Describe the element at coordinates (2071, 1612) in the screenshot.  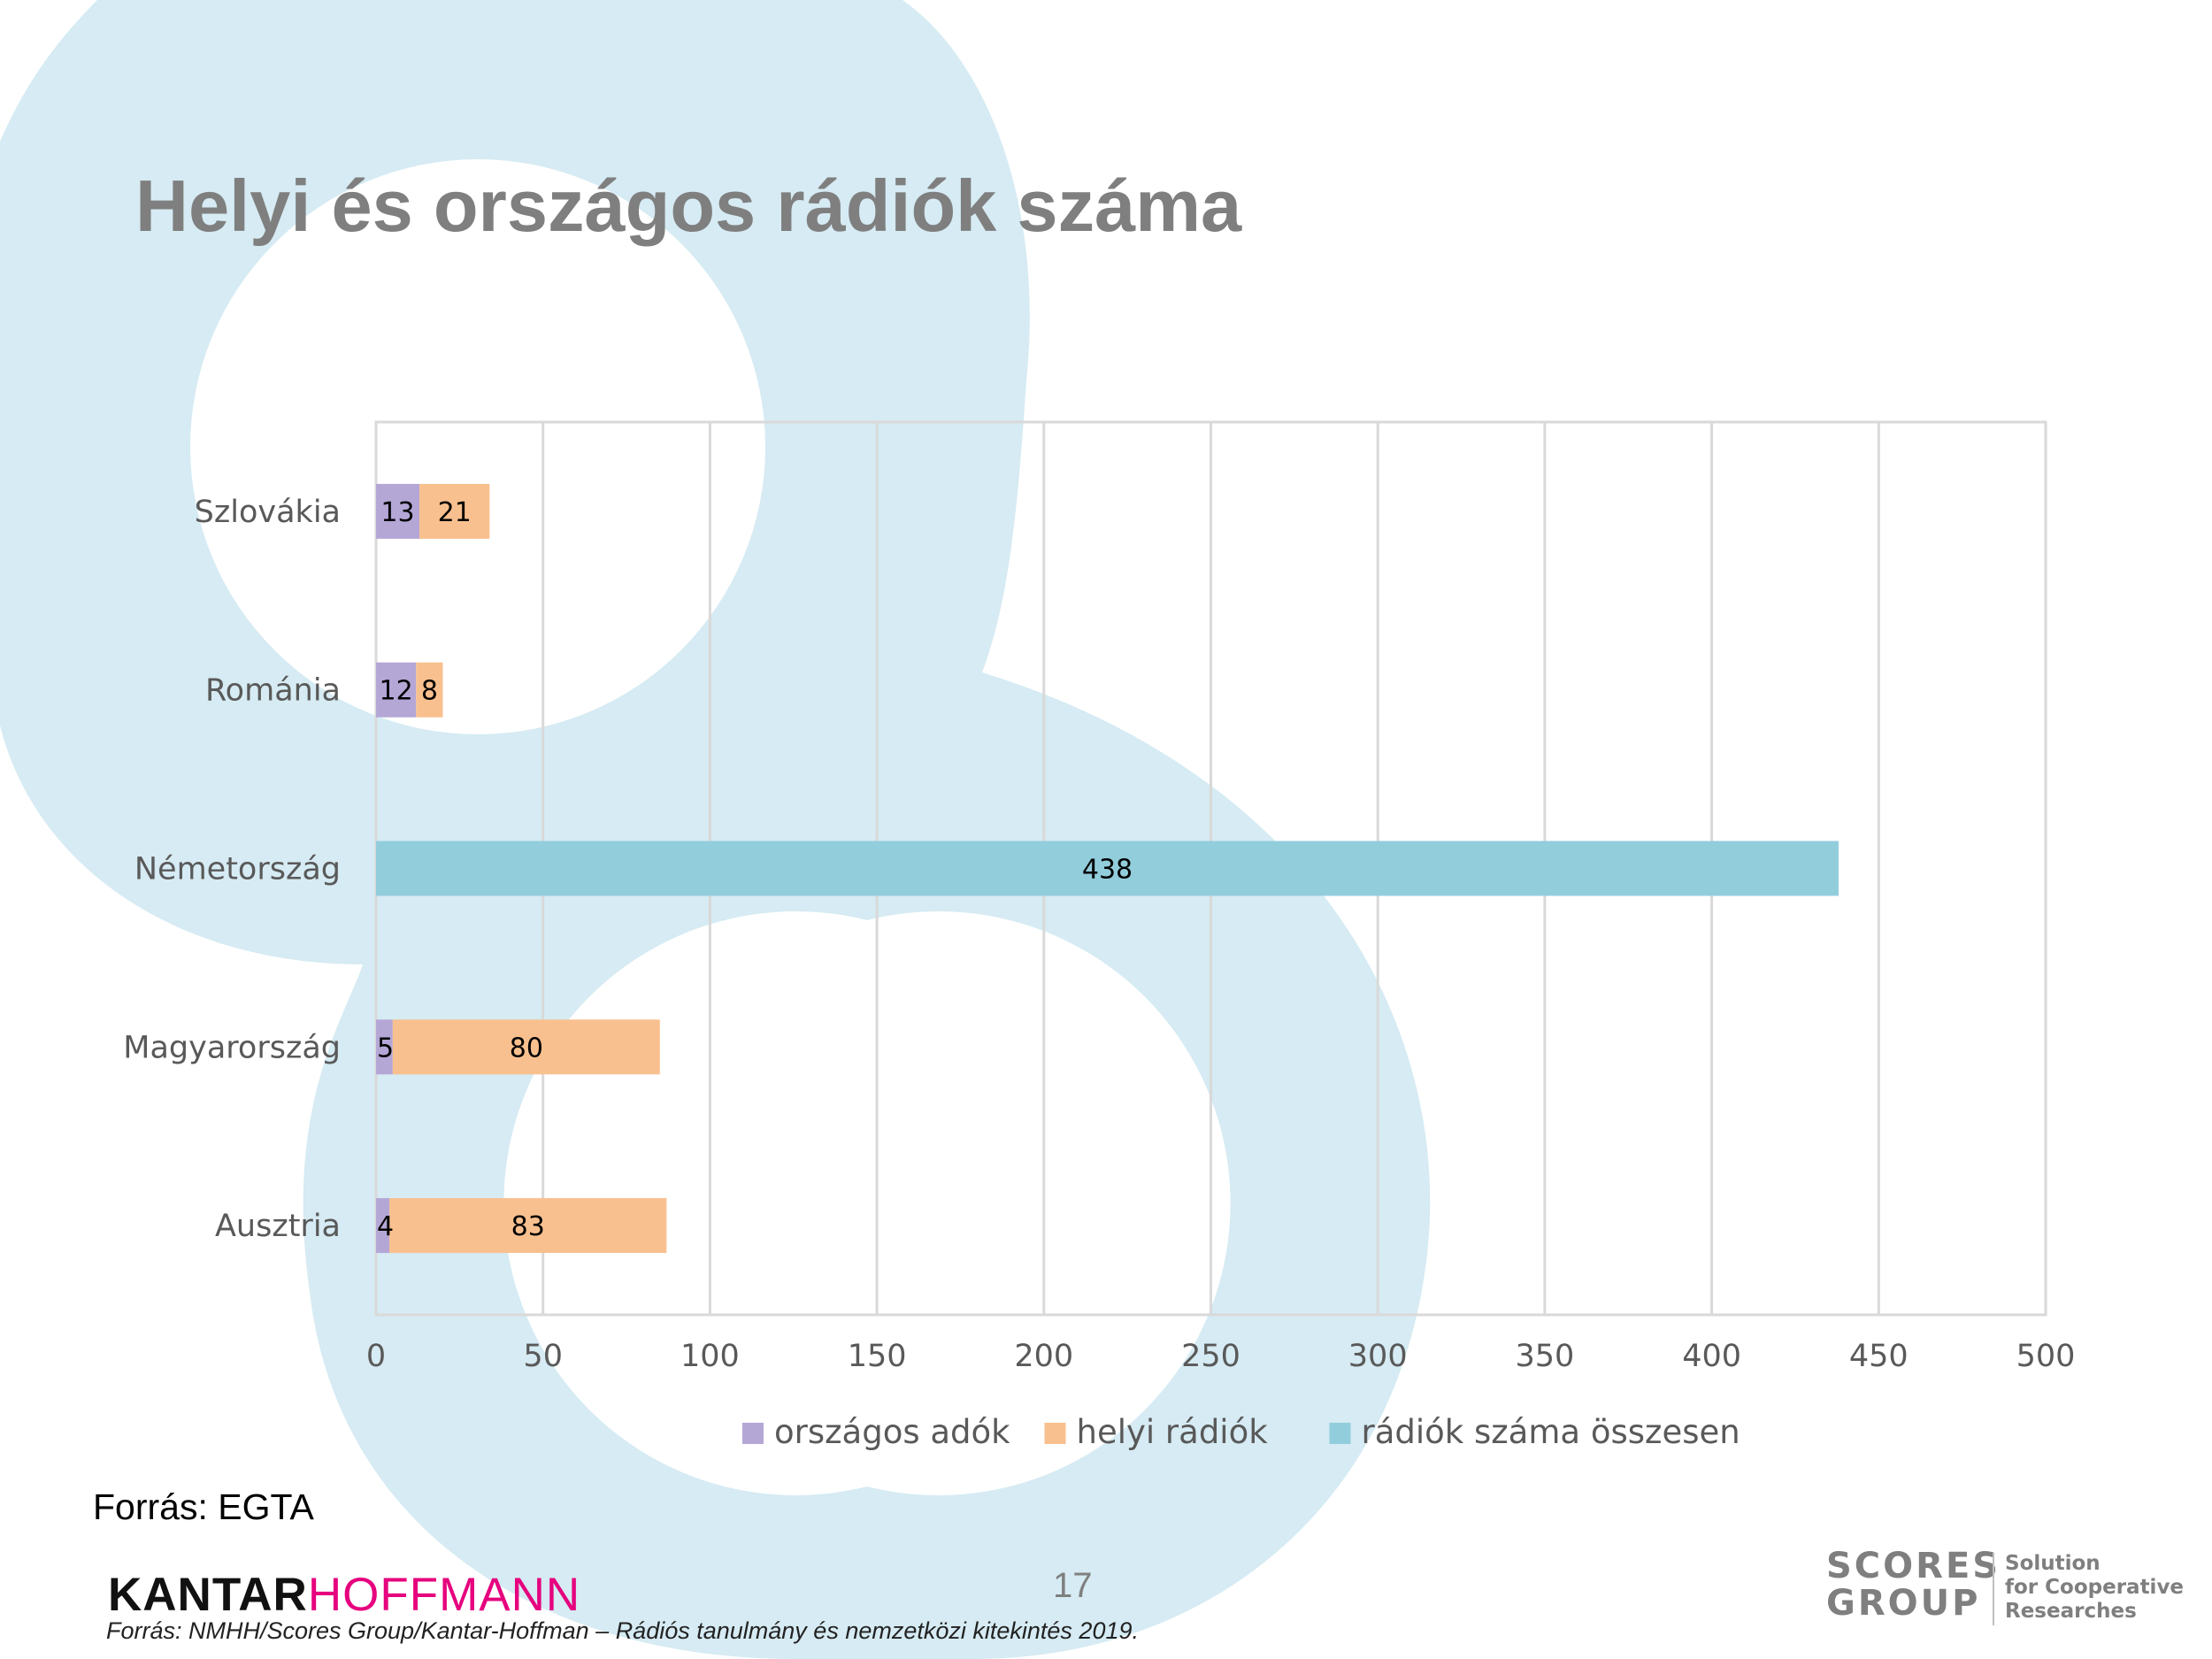
I see `scores-tagline-3: Researches` at that location.